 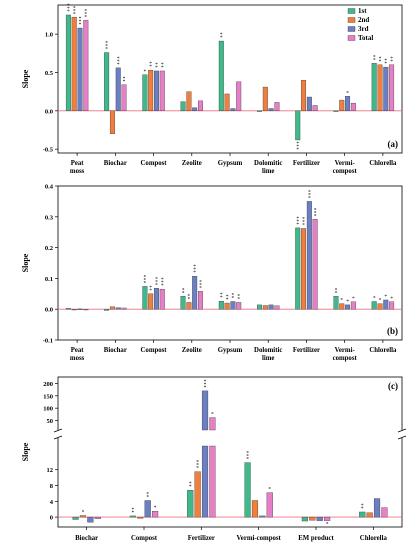 I want to click on y-axis-label: Slope, so click(x=25, y=262).